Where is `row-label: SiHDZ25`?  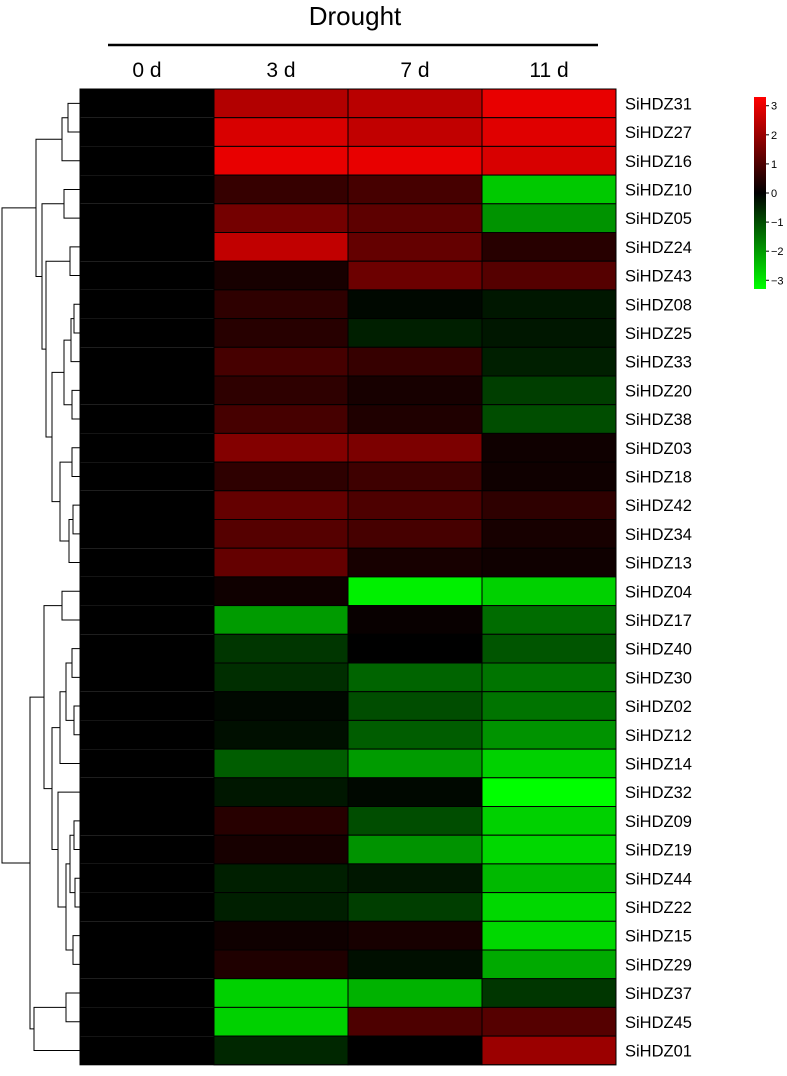 row-label: SiHDZ25 is located at coordinates (658, 334).